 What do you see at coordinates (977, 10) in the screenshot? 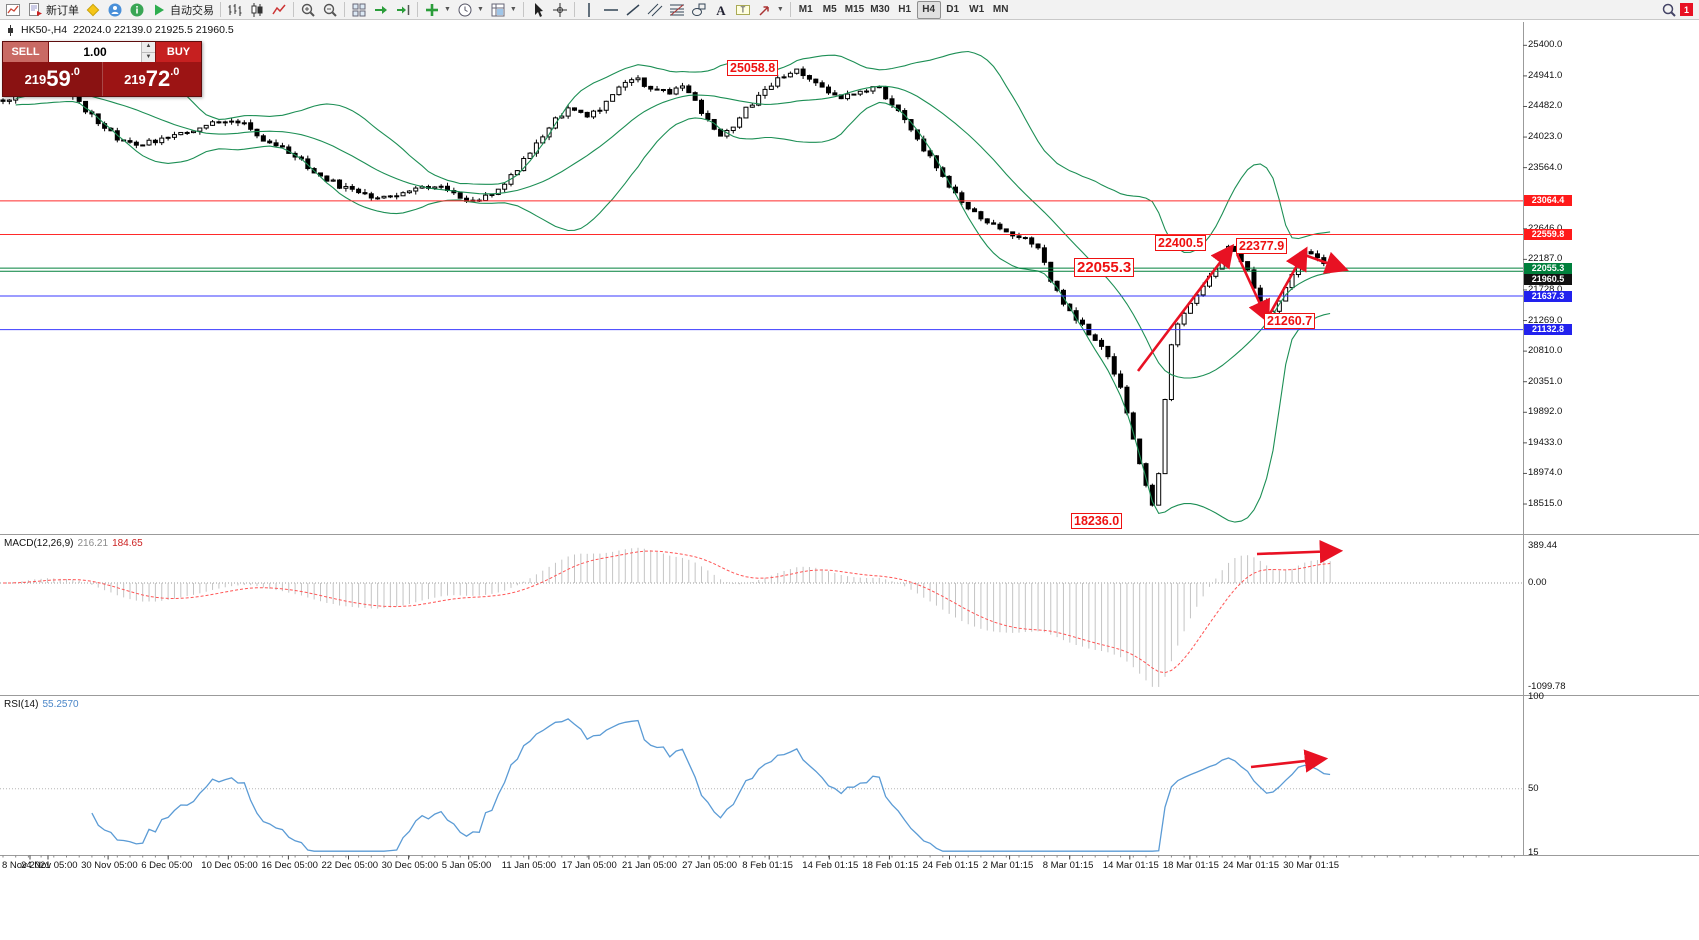
I see `timeframe-w1-button: W1` at bounding box center [977, 10].